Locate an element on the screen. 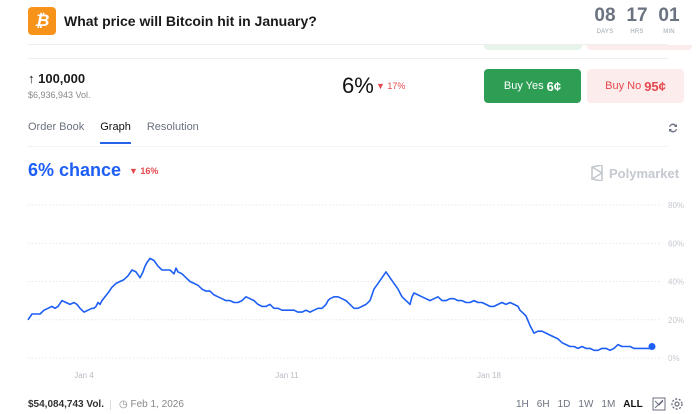 The image size is (696, 414). countdown-days: 08 DAYS is located at coordinates (605, 20).